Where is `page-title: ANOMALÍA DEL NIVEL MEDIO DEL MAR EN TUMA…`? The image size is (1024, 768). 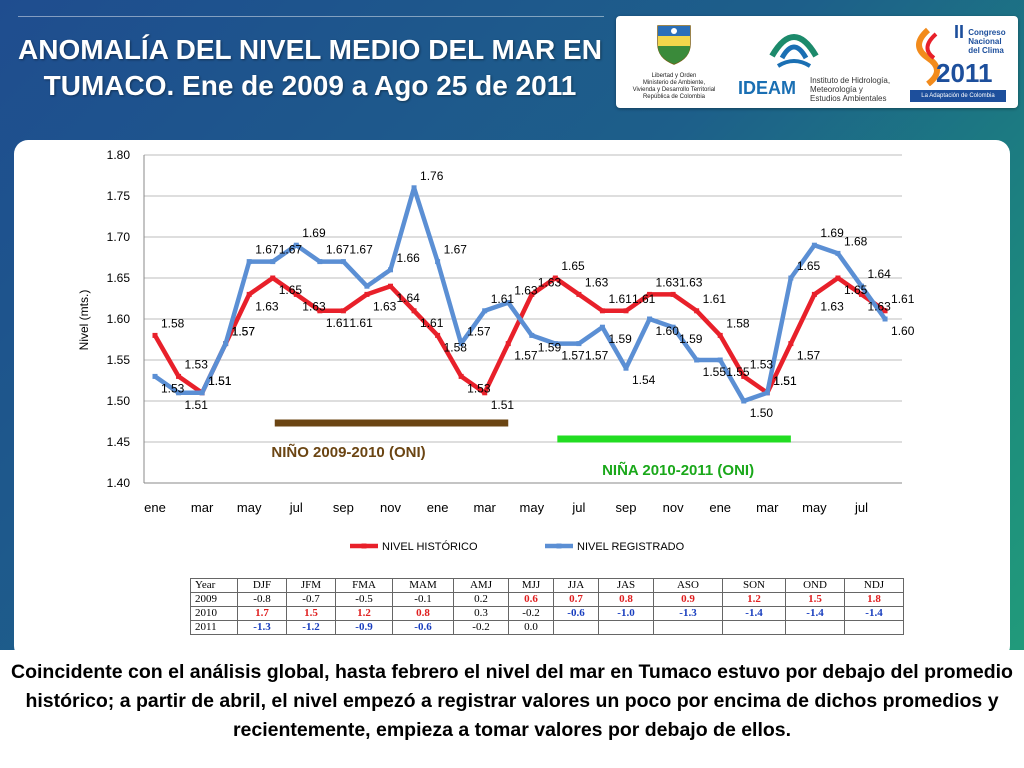 page-title: ANOMALÍA DEL NIVEL MEDIO DEL MAR EN TUMA… is located at coordinates (310, 68).